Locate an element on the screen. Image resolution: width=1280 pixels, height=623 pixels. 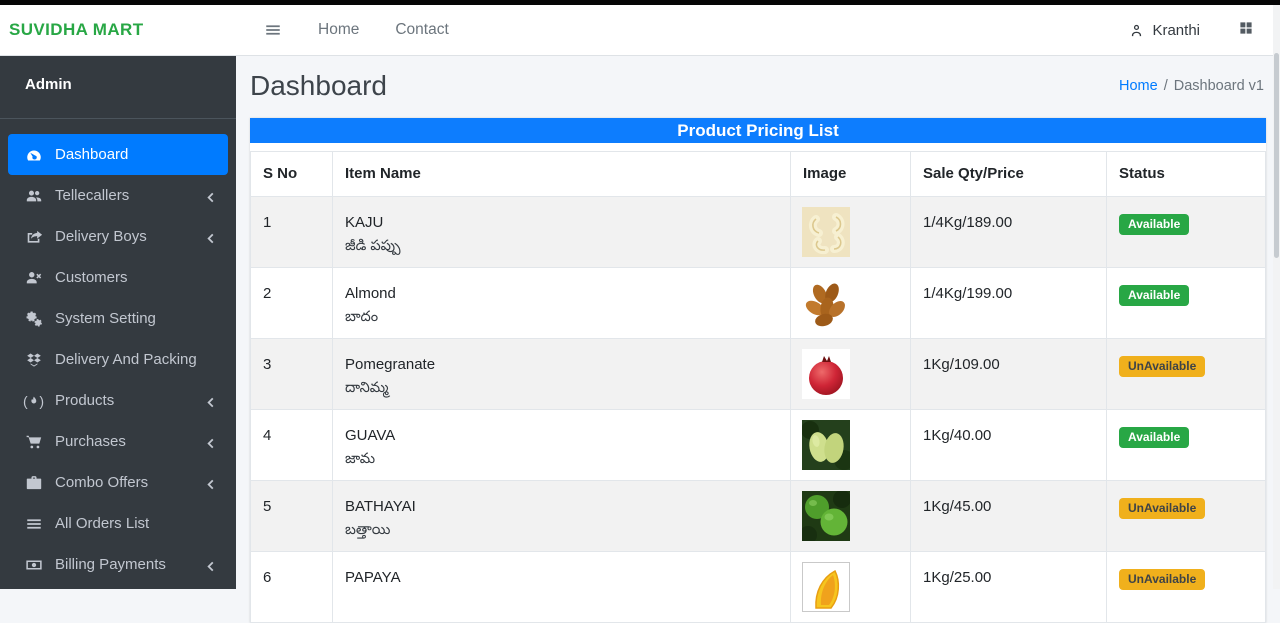
flame-paren-icon: () is located at coordinates (33, 400).